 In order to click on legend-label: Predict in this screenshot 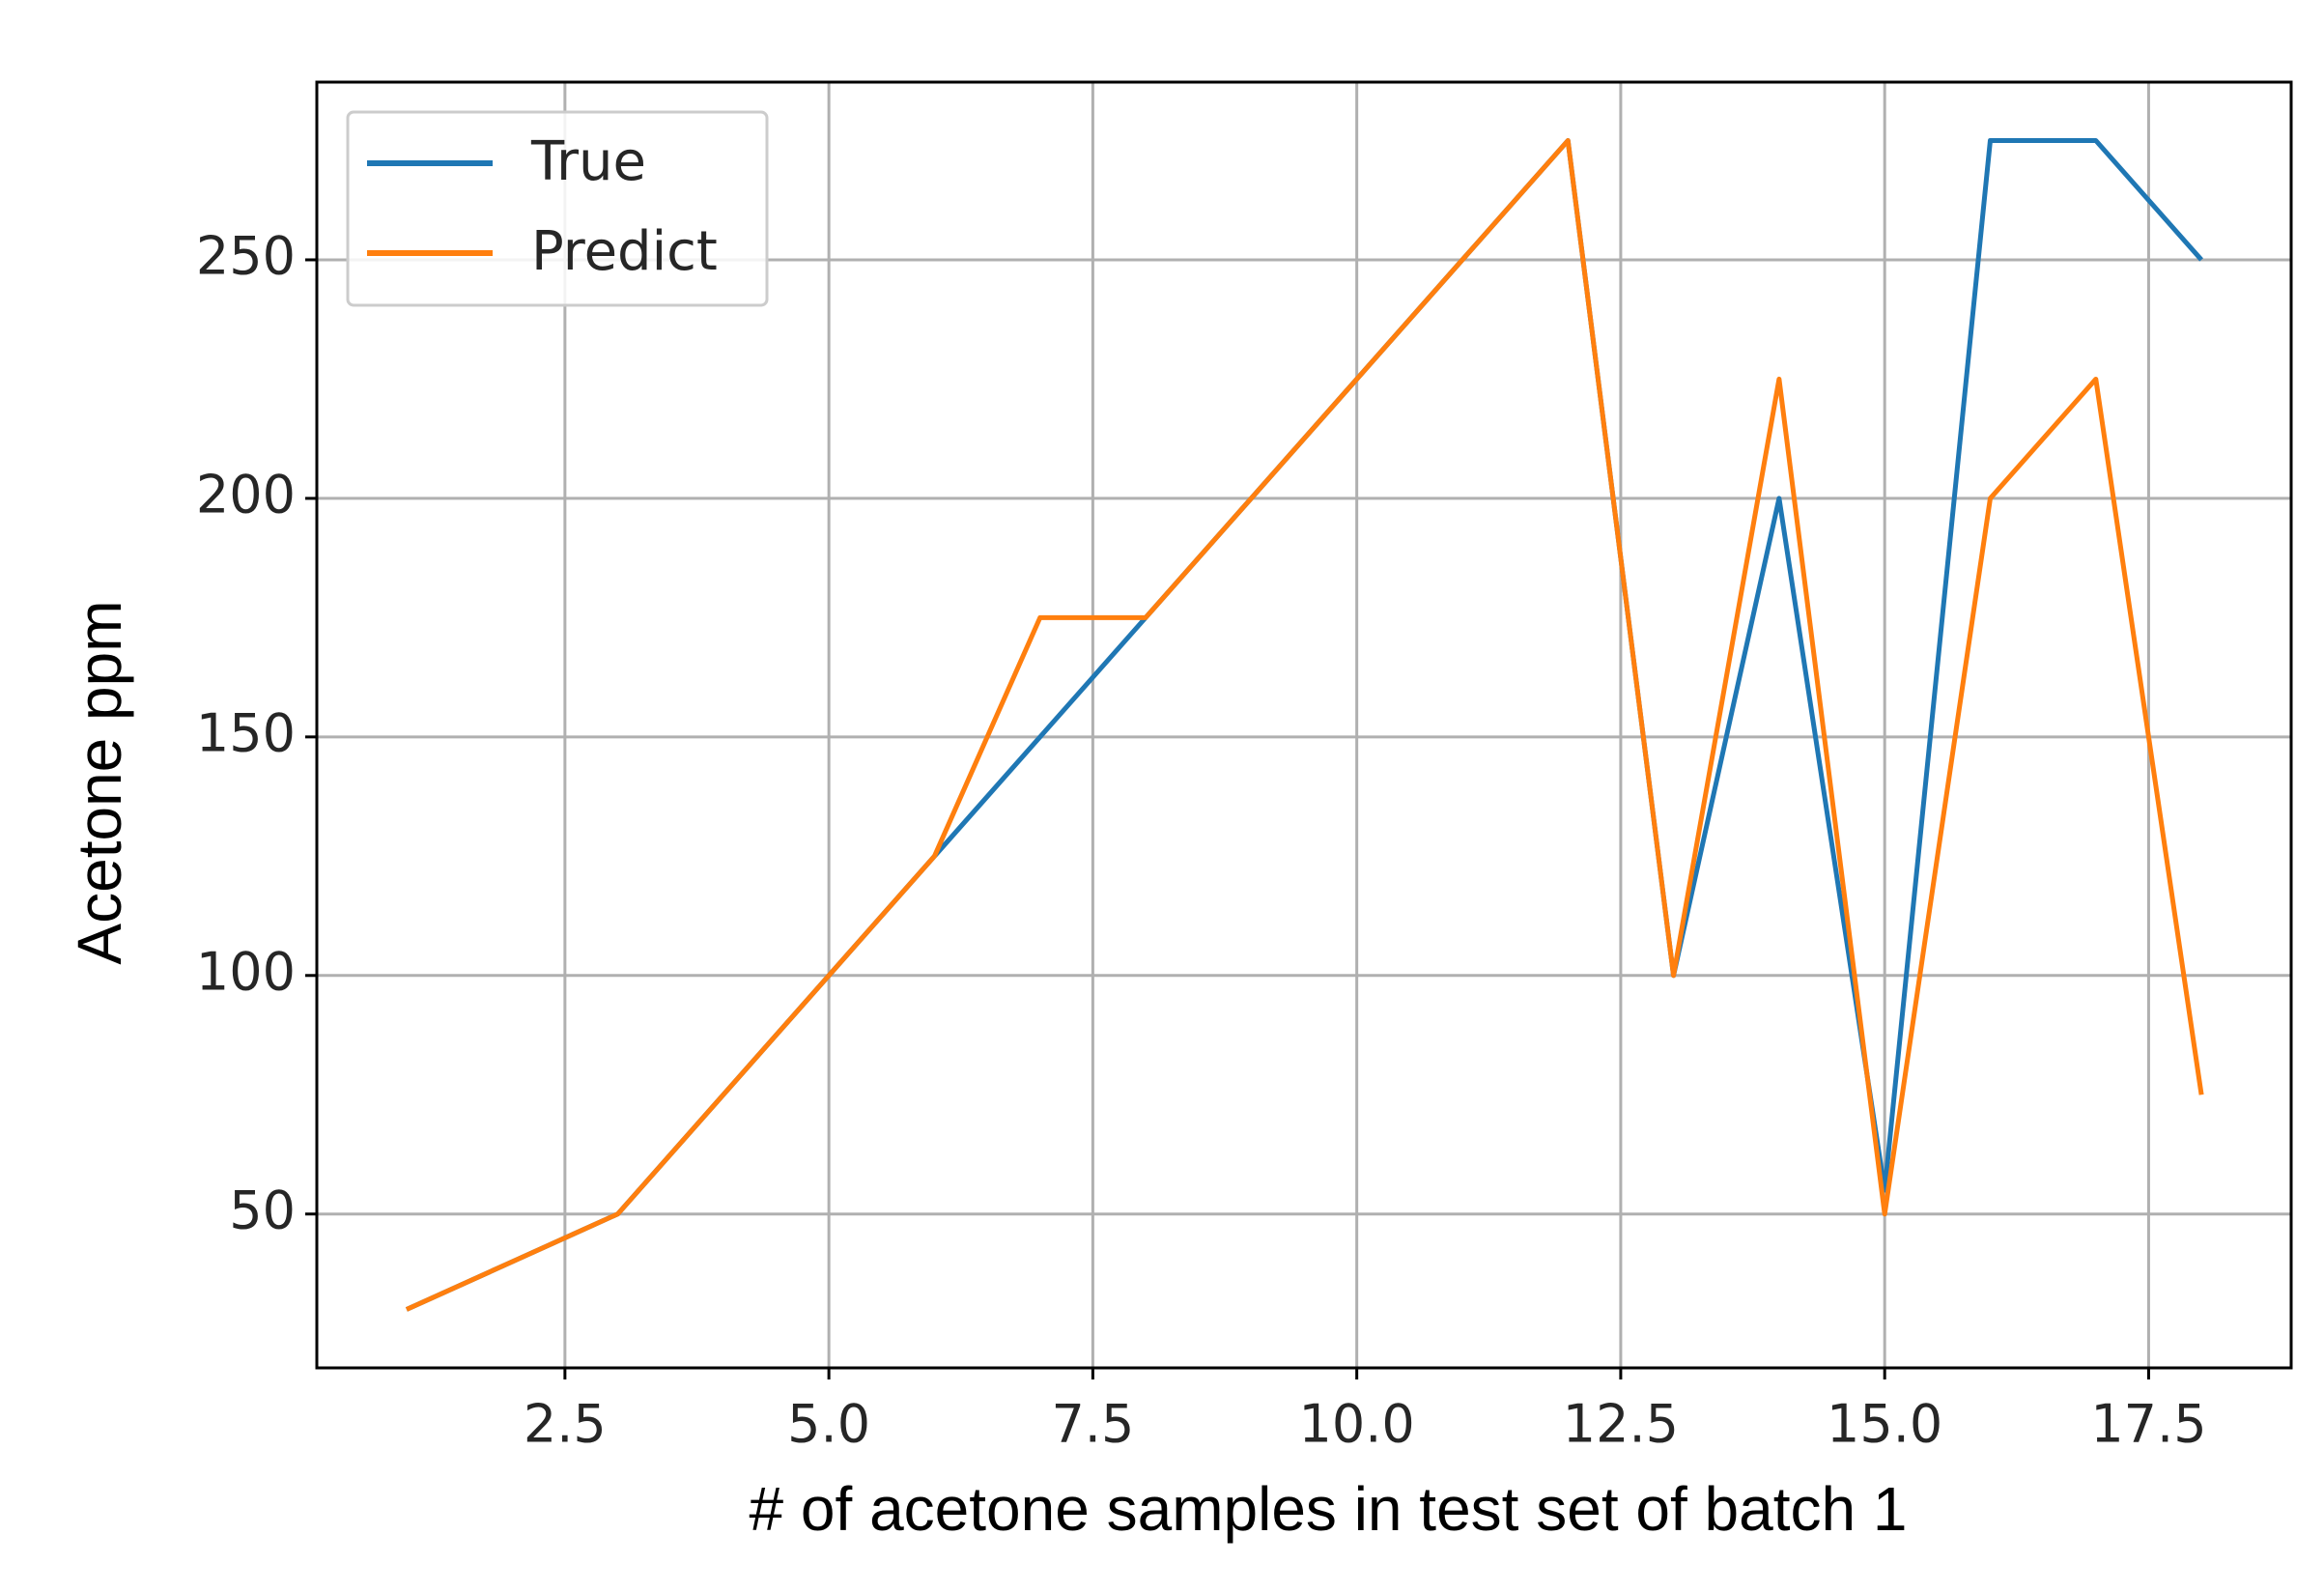, I will do `click(624, 251)`.